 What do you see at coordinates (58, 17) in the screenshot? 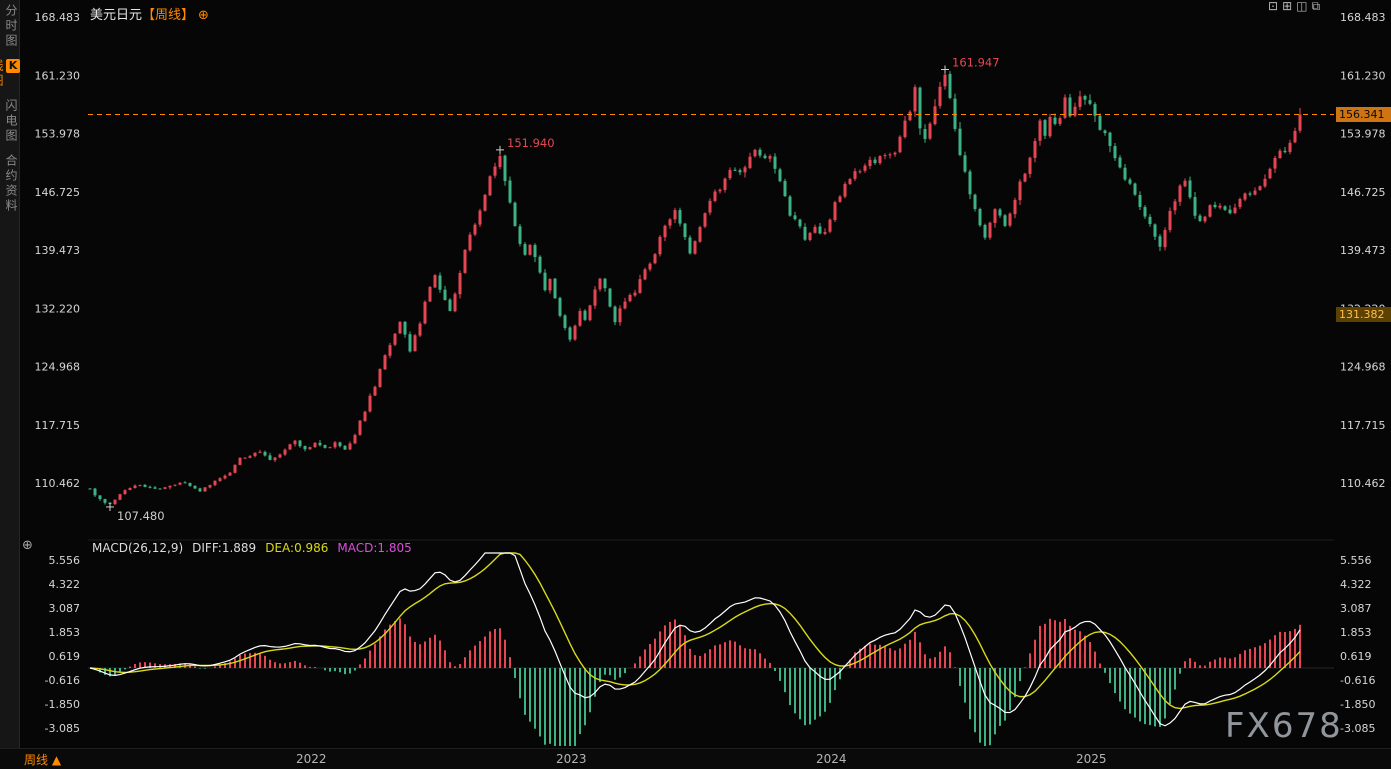
I see `price-tick-left: 168.483` at bounding box center [58, 17].